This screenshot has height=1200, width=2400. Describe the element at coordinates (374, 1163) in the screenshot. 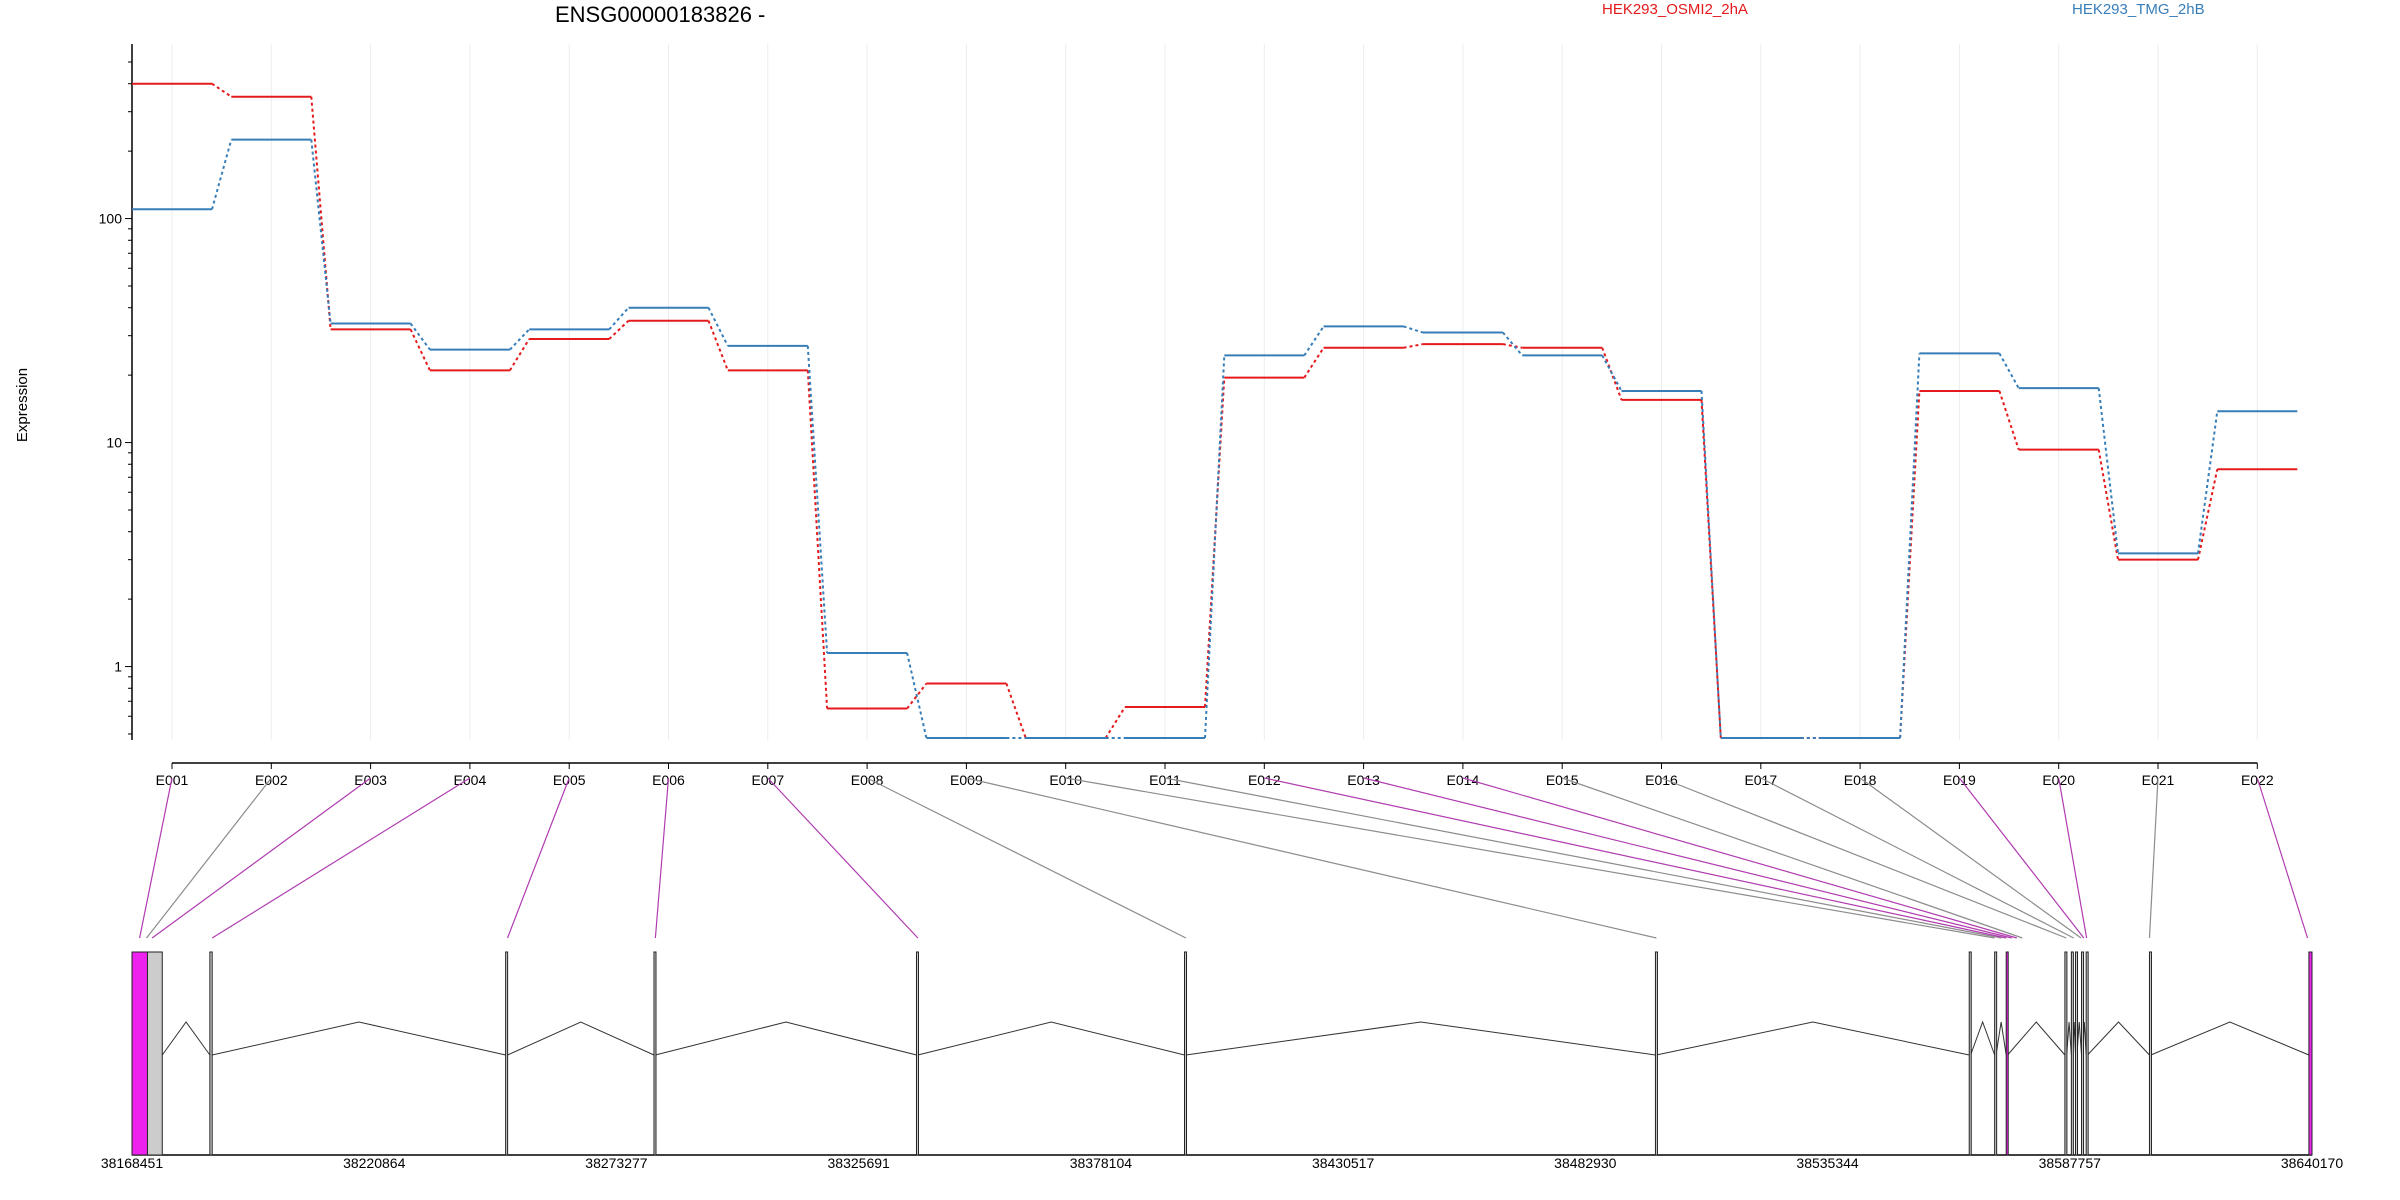

I see `coordinate-label: 38220864` at that location.